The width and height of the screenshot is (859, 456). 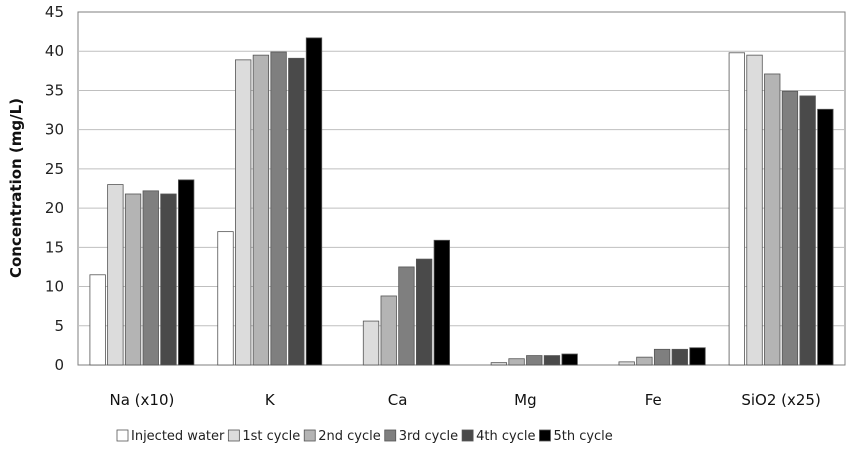 What do you see at coordinates (653, 400) in the screenshot?
I see `x-tick-label: Fe` at bounding box center [653, 400].